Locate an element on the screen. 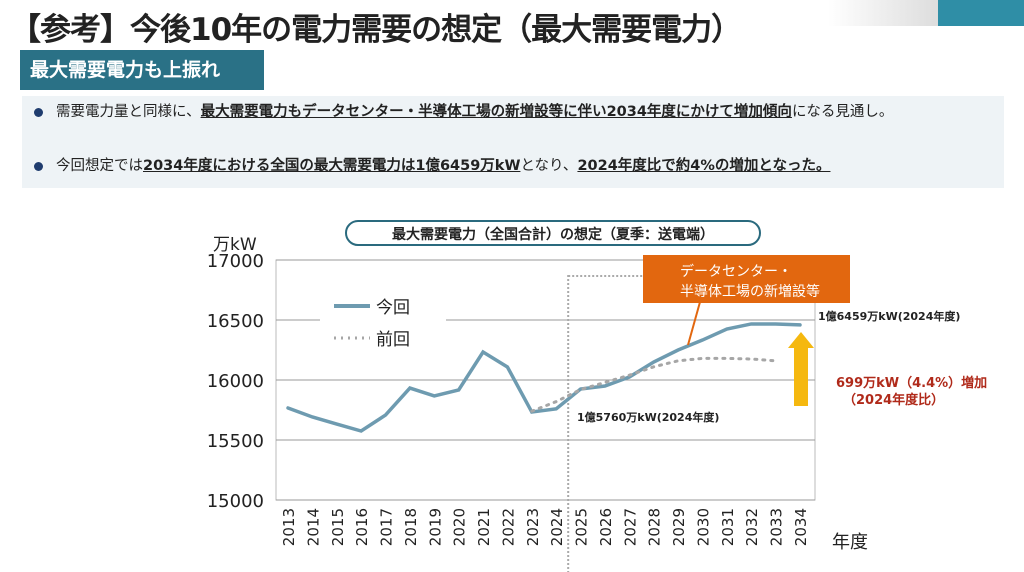 This screenshot has width=1024, height=572. x-tick-label: 2024 is located at coordinates (557, 527).